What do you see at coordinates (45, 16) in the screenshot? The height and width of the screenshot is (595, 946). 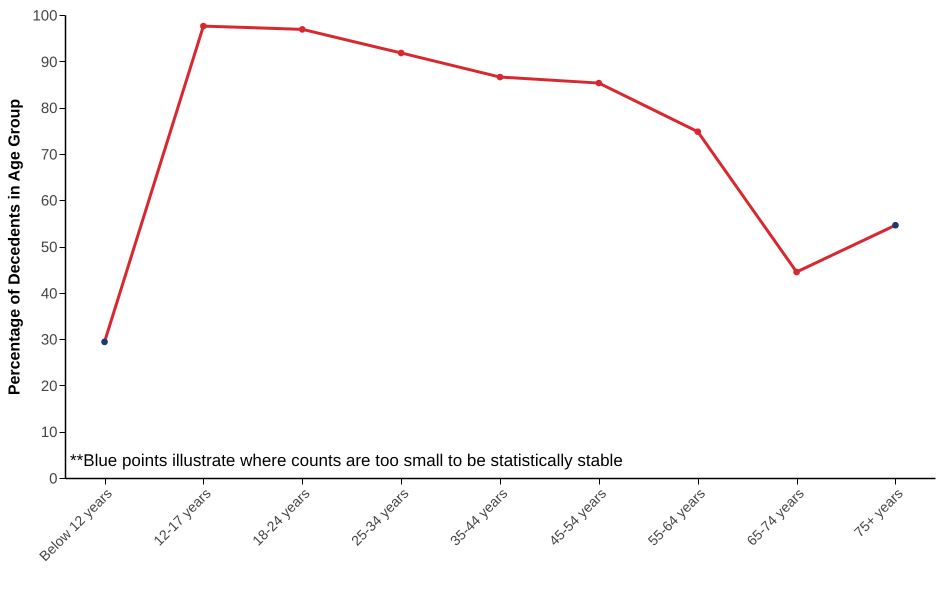 I see `y-tick-label: 100` at bounding box center [45, 16].